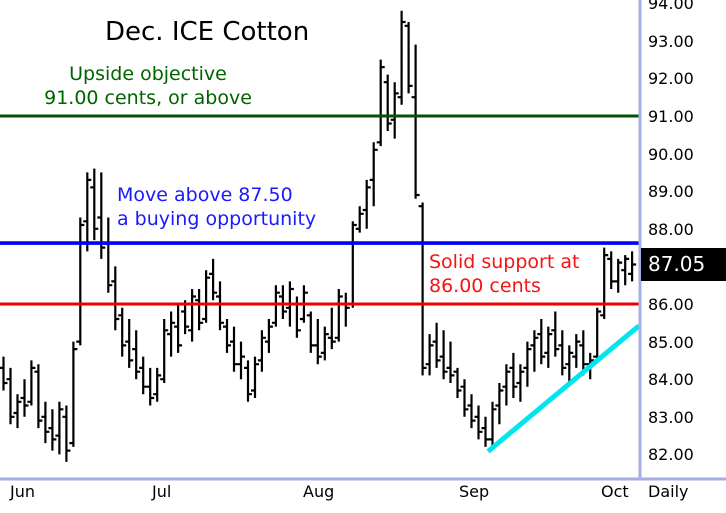 The height and width of the screenshot is (513, 726). What do you see at coordinates (671, 41) in the screenshot?
I see `y-axis-tick-label: 93.00` at bounding box center [671, 41].